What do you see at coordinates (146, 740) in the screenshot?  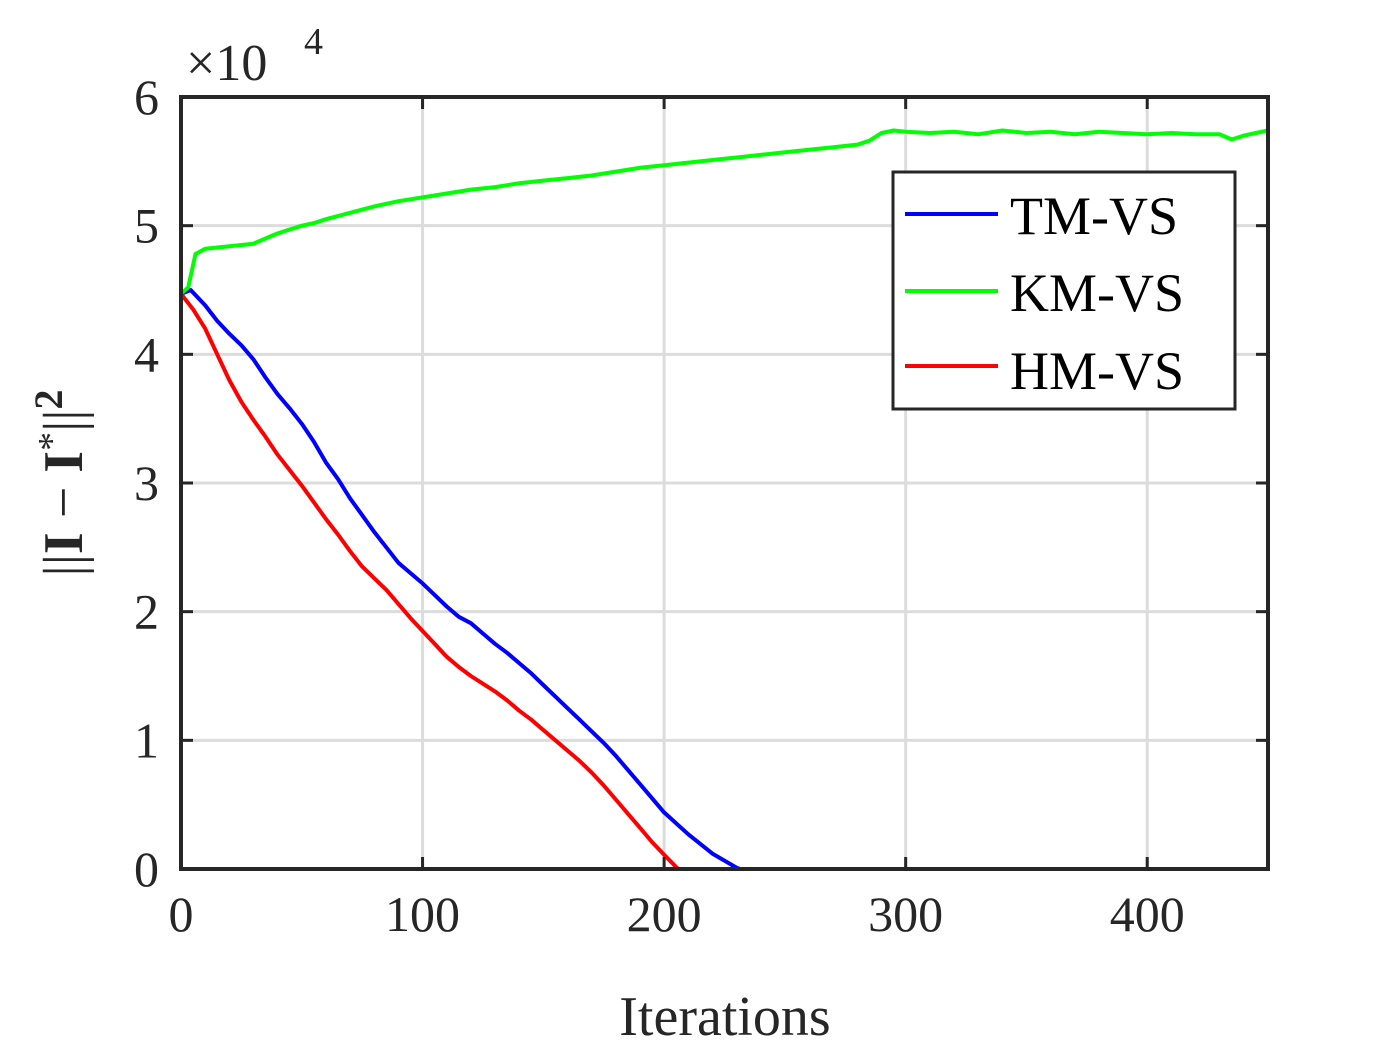 I see `y-tick-label-1: 1` at bounding box center [146, 740].